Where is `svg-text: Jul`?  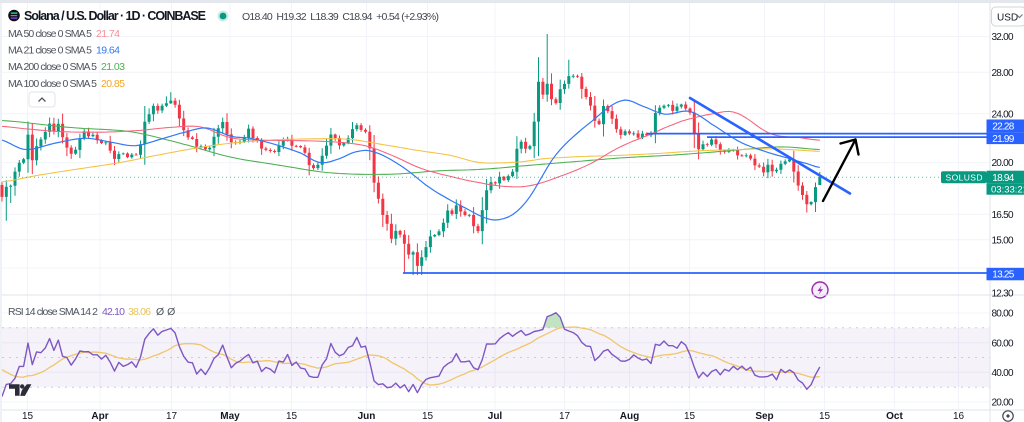 svg-text: Jul is located at coordinates (495, 416).